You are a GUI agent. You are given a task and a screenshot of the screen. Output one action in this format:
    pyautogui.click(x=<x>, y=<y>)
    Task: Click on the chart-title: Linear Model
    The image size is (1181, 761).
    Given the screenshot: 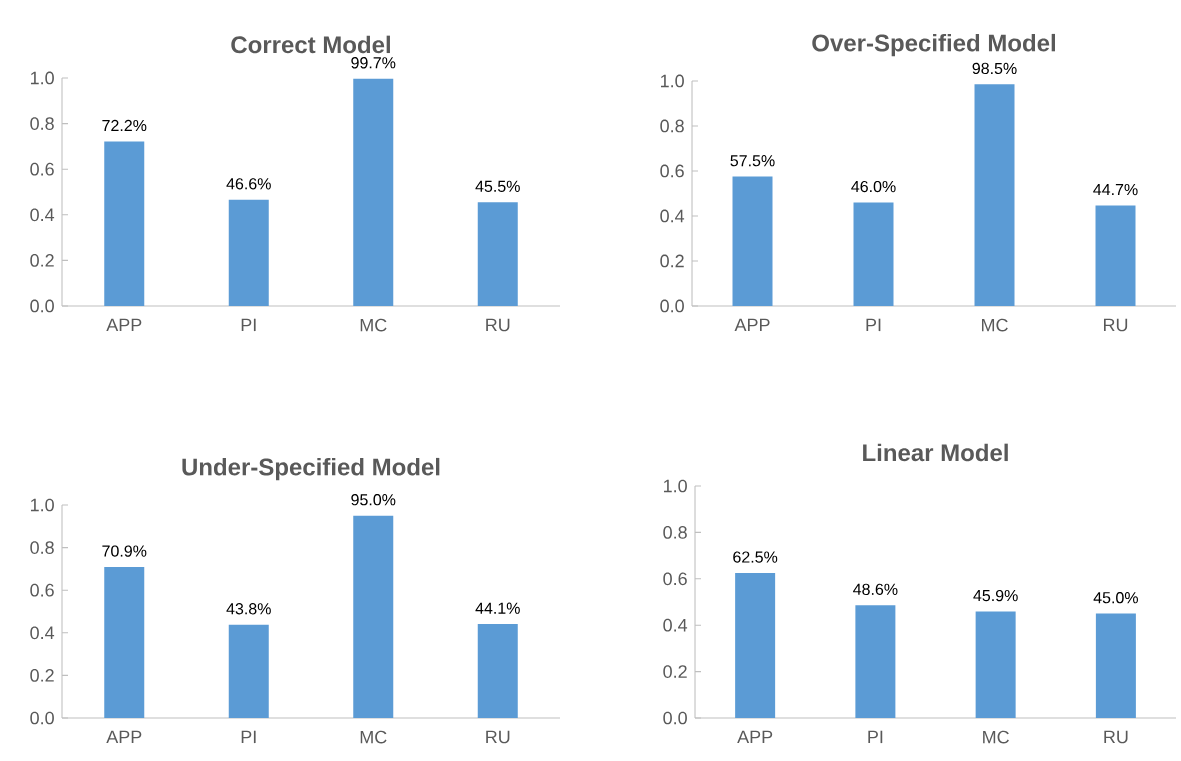 What is the action you would take?
    pyautogui.click(x=935, y=452)
    